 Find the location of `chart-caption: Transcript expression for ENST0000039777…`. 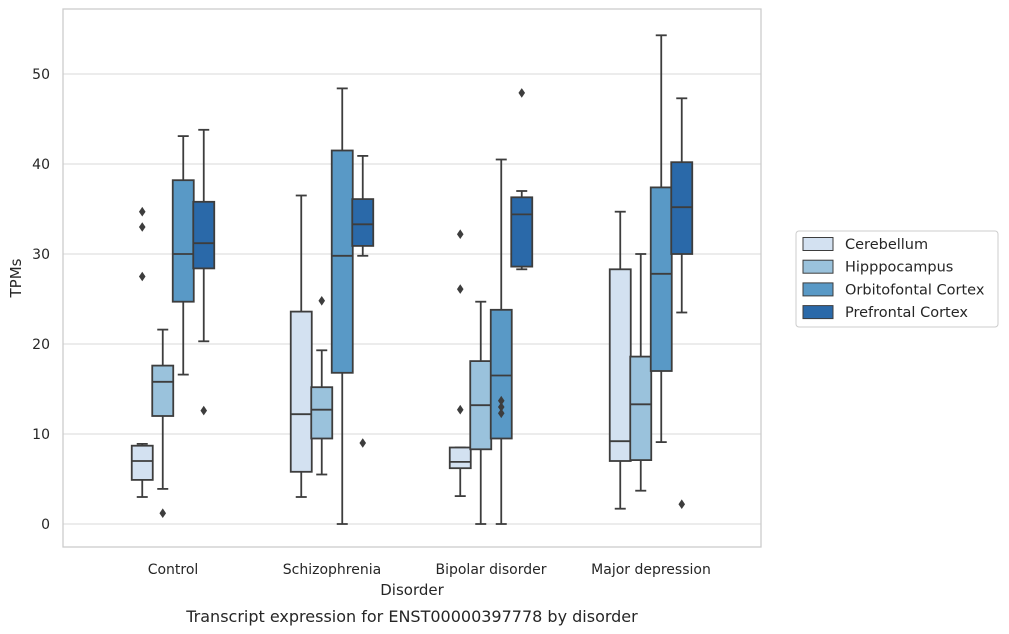

chart-caption: Transcript expression for ENST0000039777… is located at coordinates (411, 616).